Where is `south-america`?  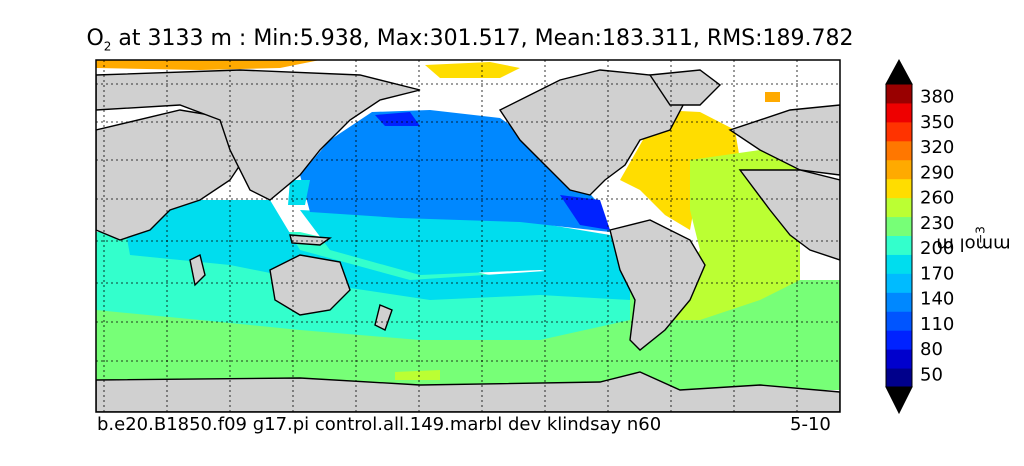
south-america is located at coordinates (657, 285).